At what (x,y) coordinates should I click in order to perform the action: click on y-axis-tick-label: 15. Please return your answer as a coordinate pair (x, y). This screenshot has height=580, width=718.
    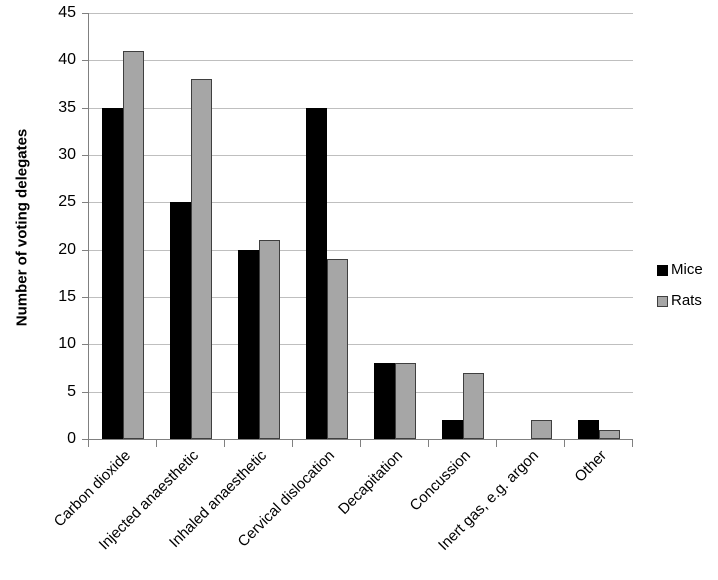
    Looking at the image, I should click on (67, 296).